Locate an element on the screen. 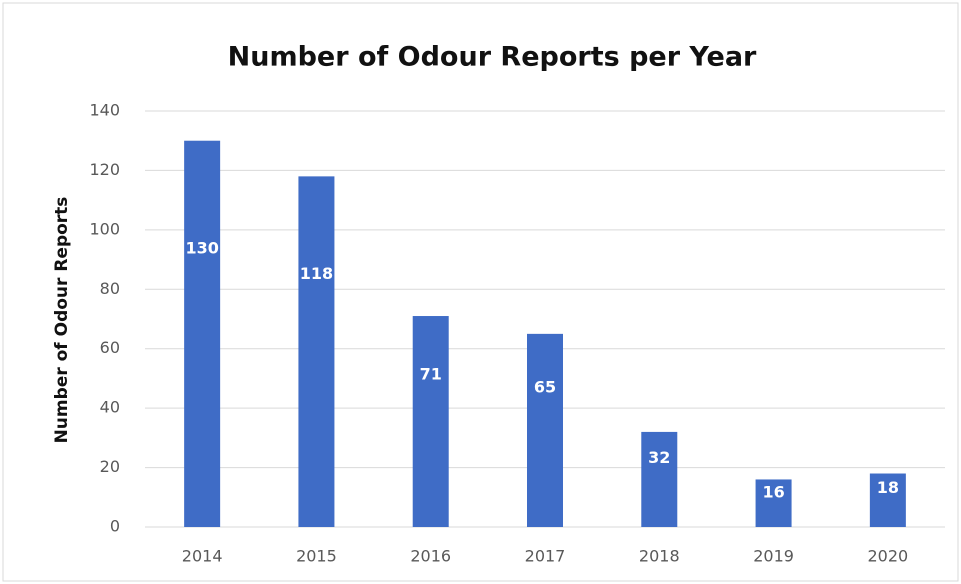 The width and height of the screenshot is (961, 584). x-tick-label: 2019 is located at coordinates (773, 556).